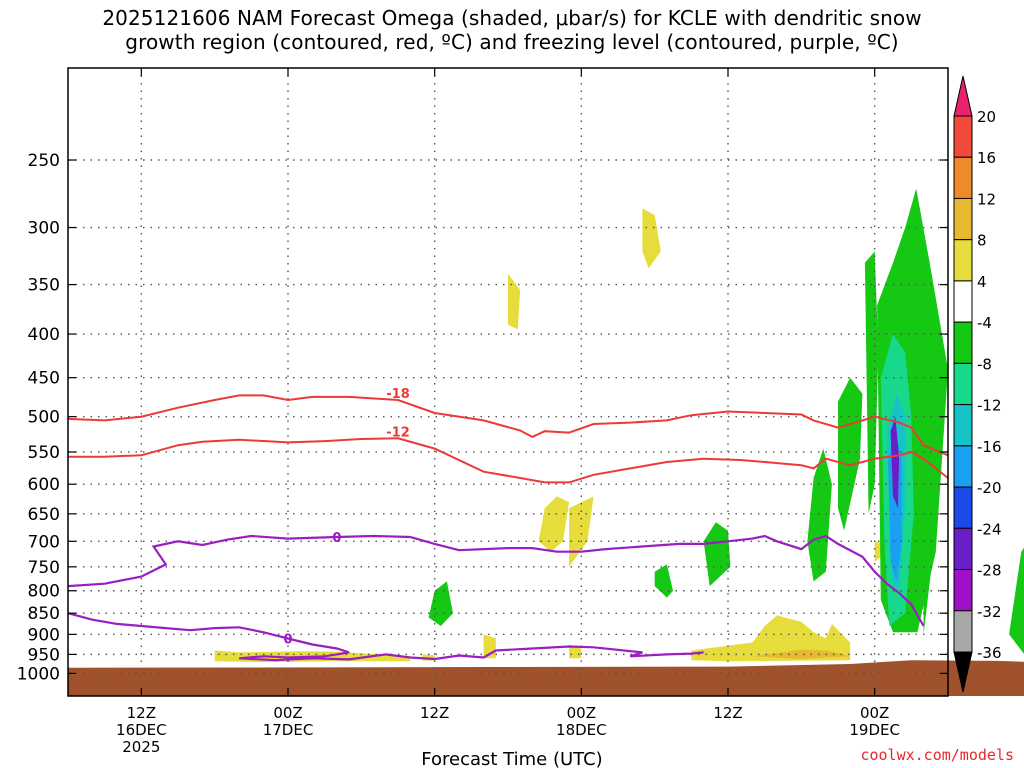 This screenshot has height=768, width=1024. Describe the element at coordinates (989, 529) in the screenshot. I see `colorbar-label: -24` at that location.